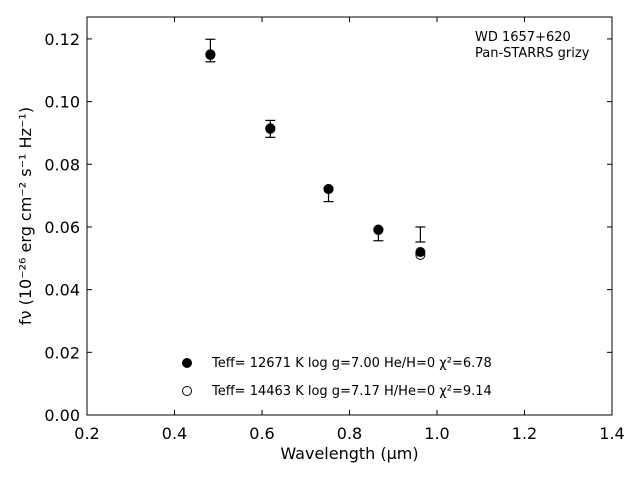  What do you see at coordinates (532, 53) in the screenshot?
I see `annotation-line-2: Pan-STARRS grizy` at bounding box center [532, 53].